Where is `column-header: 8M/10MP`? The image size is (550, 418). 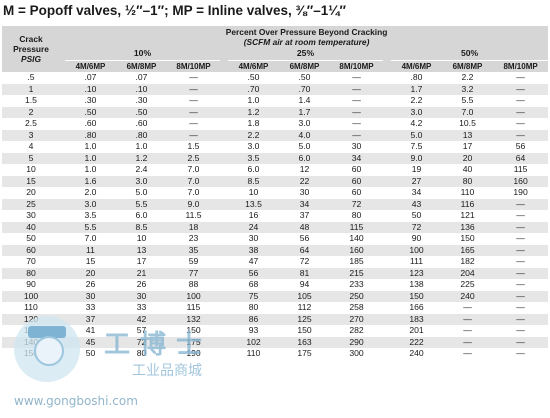 column-header: 8M/10MP is located at coordinates (521, 66).